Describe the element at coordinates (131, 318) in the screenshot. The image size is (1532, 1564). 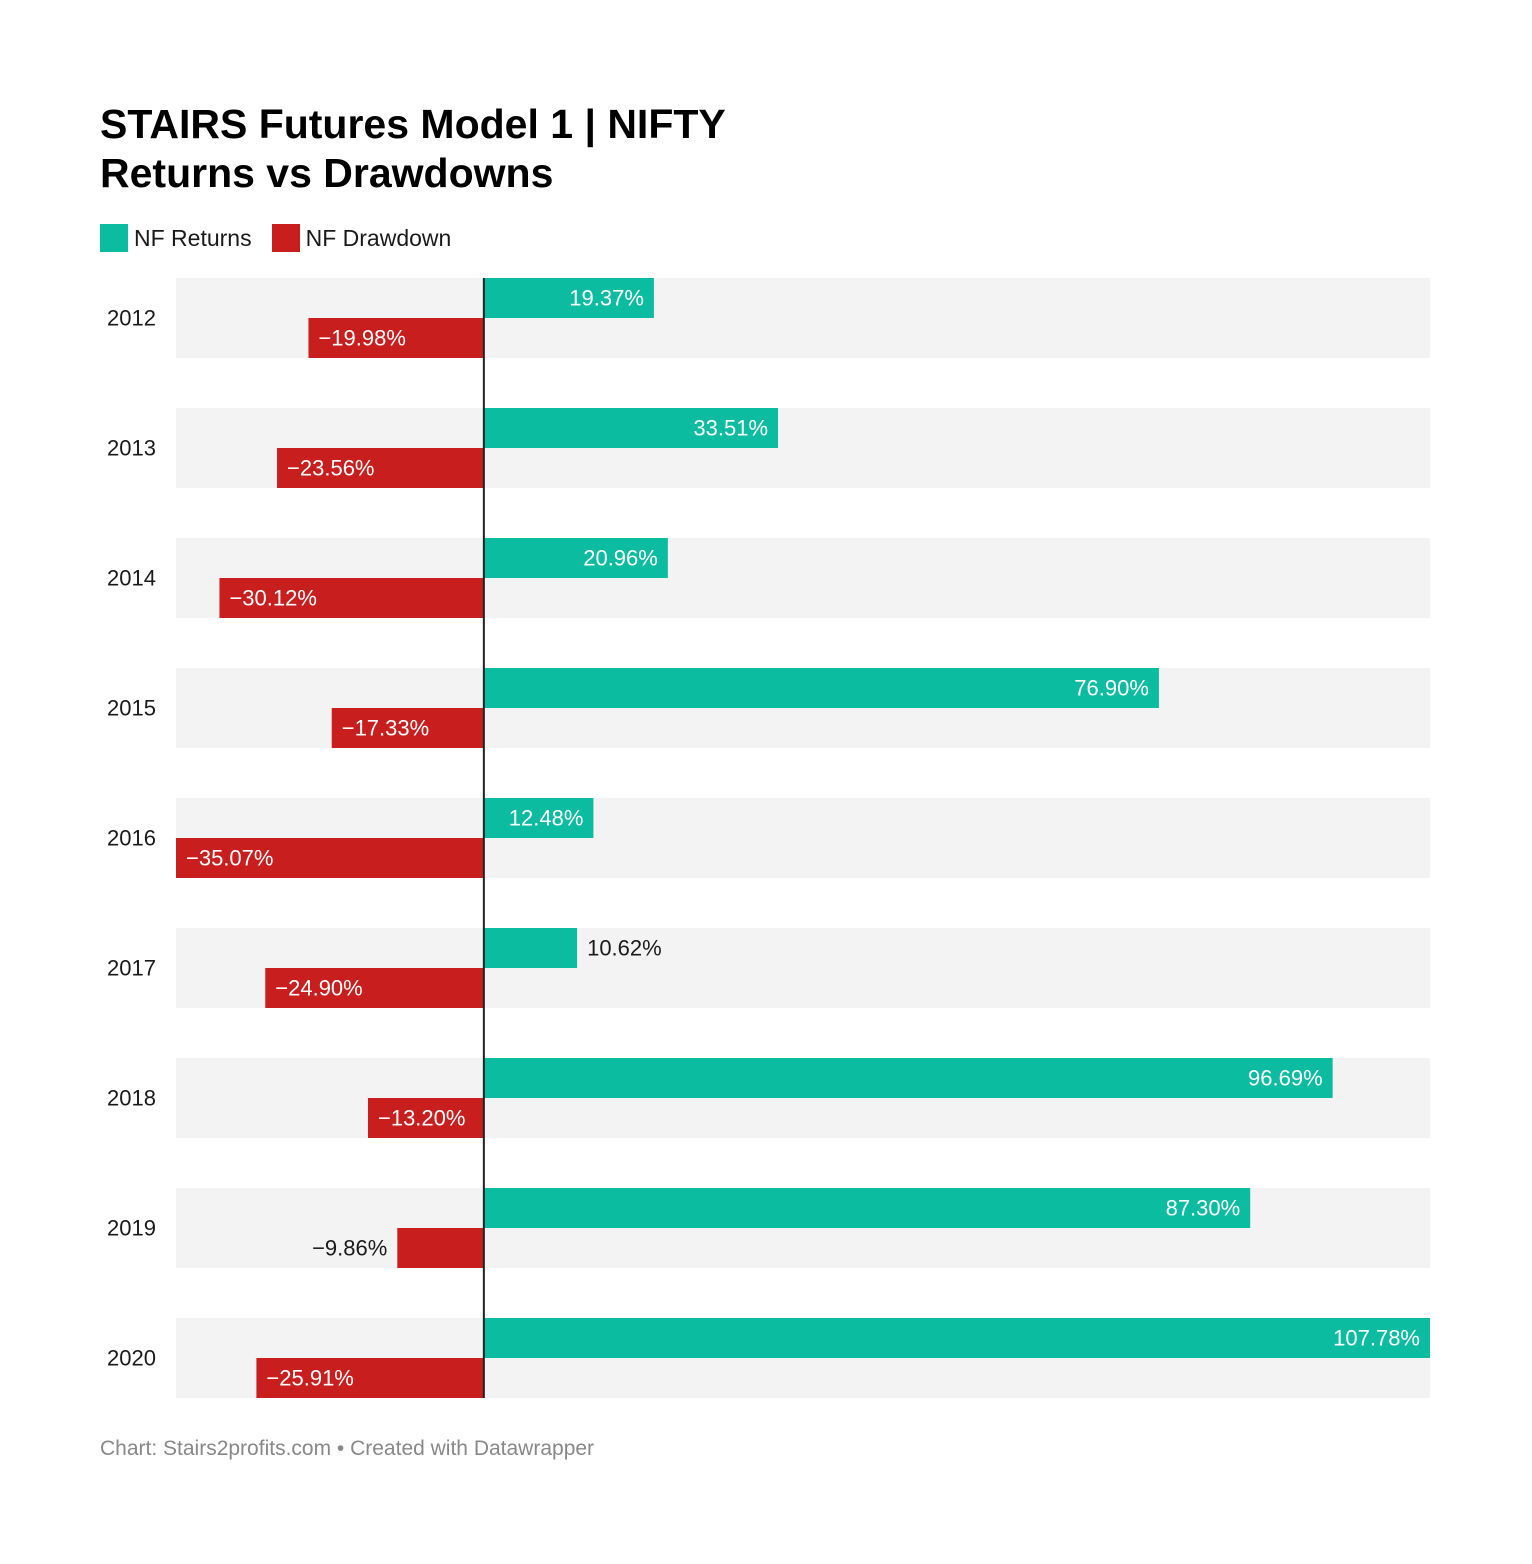
I see `category-label: 2012` at that location.